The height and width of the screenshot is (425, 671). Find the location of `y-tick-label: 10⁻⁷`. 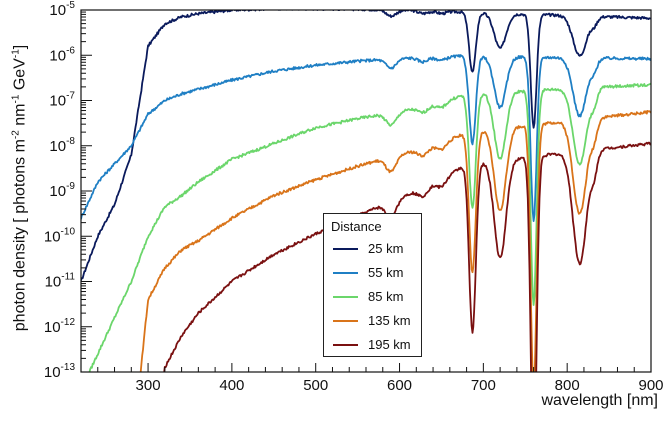

y-tick-label: 10⁻⁷ is located at coordinates (62, 100).